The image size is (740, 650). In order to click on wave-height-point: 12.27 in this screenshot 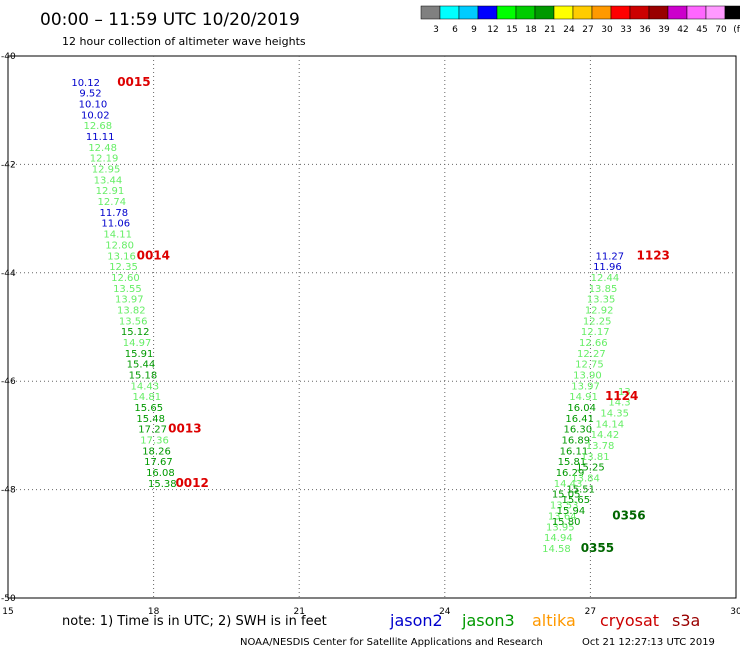, I will do `click(591, 354)`.